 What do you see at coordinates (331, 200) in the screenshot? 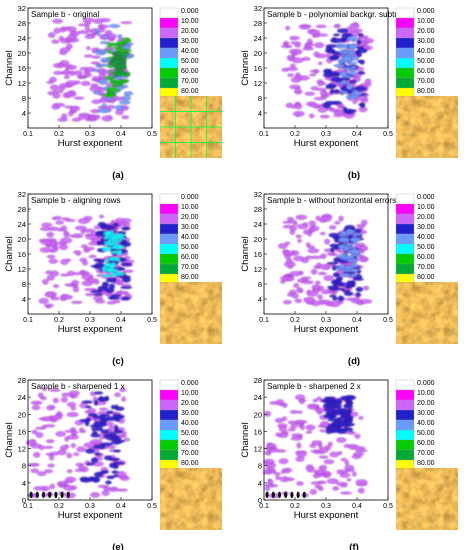
I see `chart-title: Sample b - without horizontal errors` at bounding box center [331, 200].